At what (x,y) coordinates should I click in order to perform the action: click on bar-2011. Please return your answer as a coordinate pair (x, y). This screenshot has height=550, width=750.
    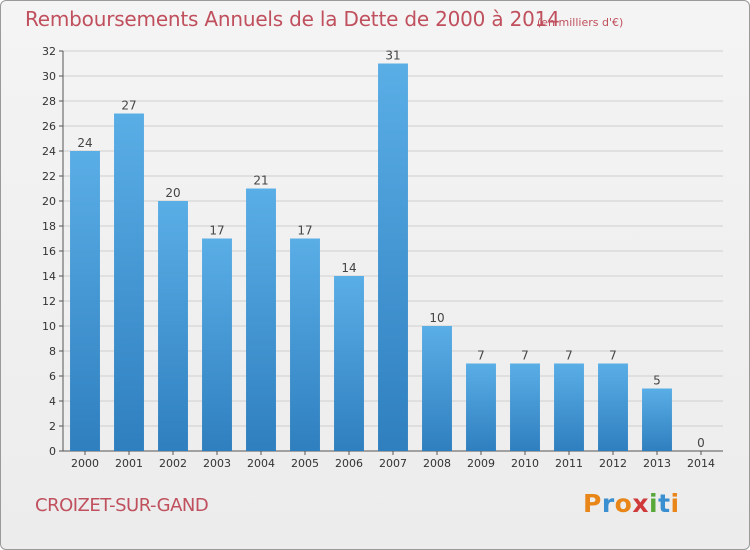
    Looking at the image, I should click on (569, 407).